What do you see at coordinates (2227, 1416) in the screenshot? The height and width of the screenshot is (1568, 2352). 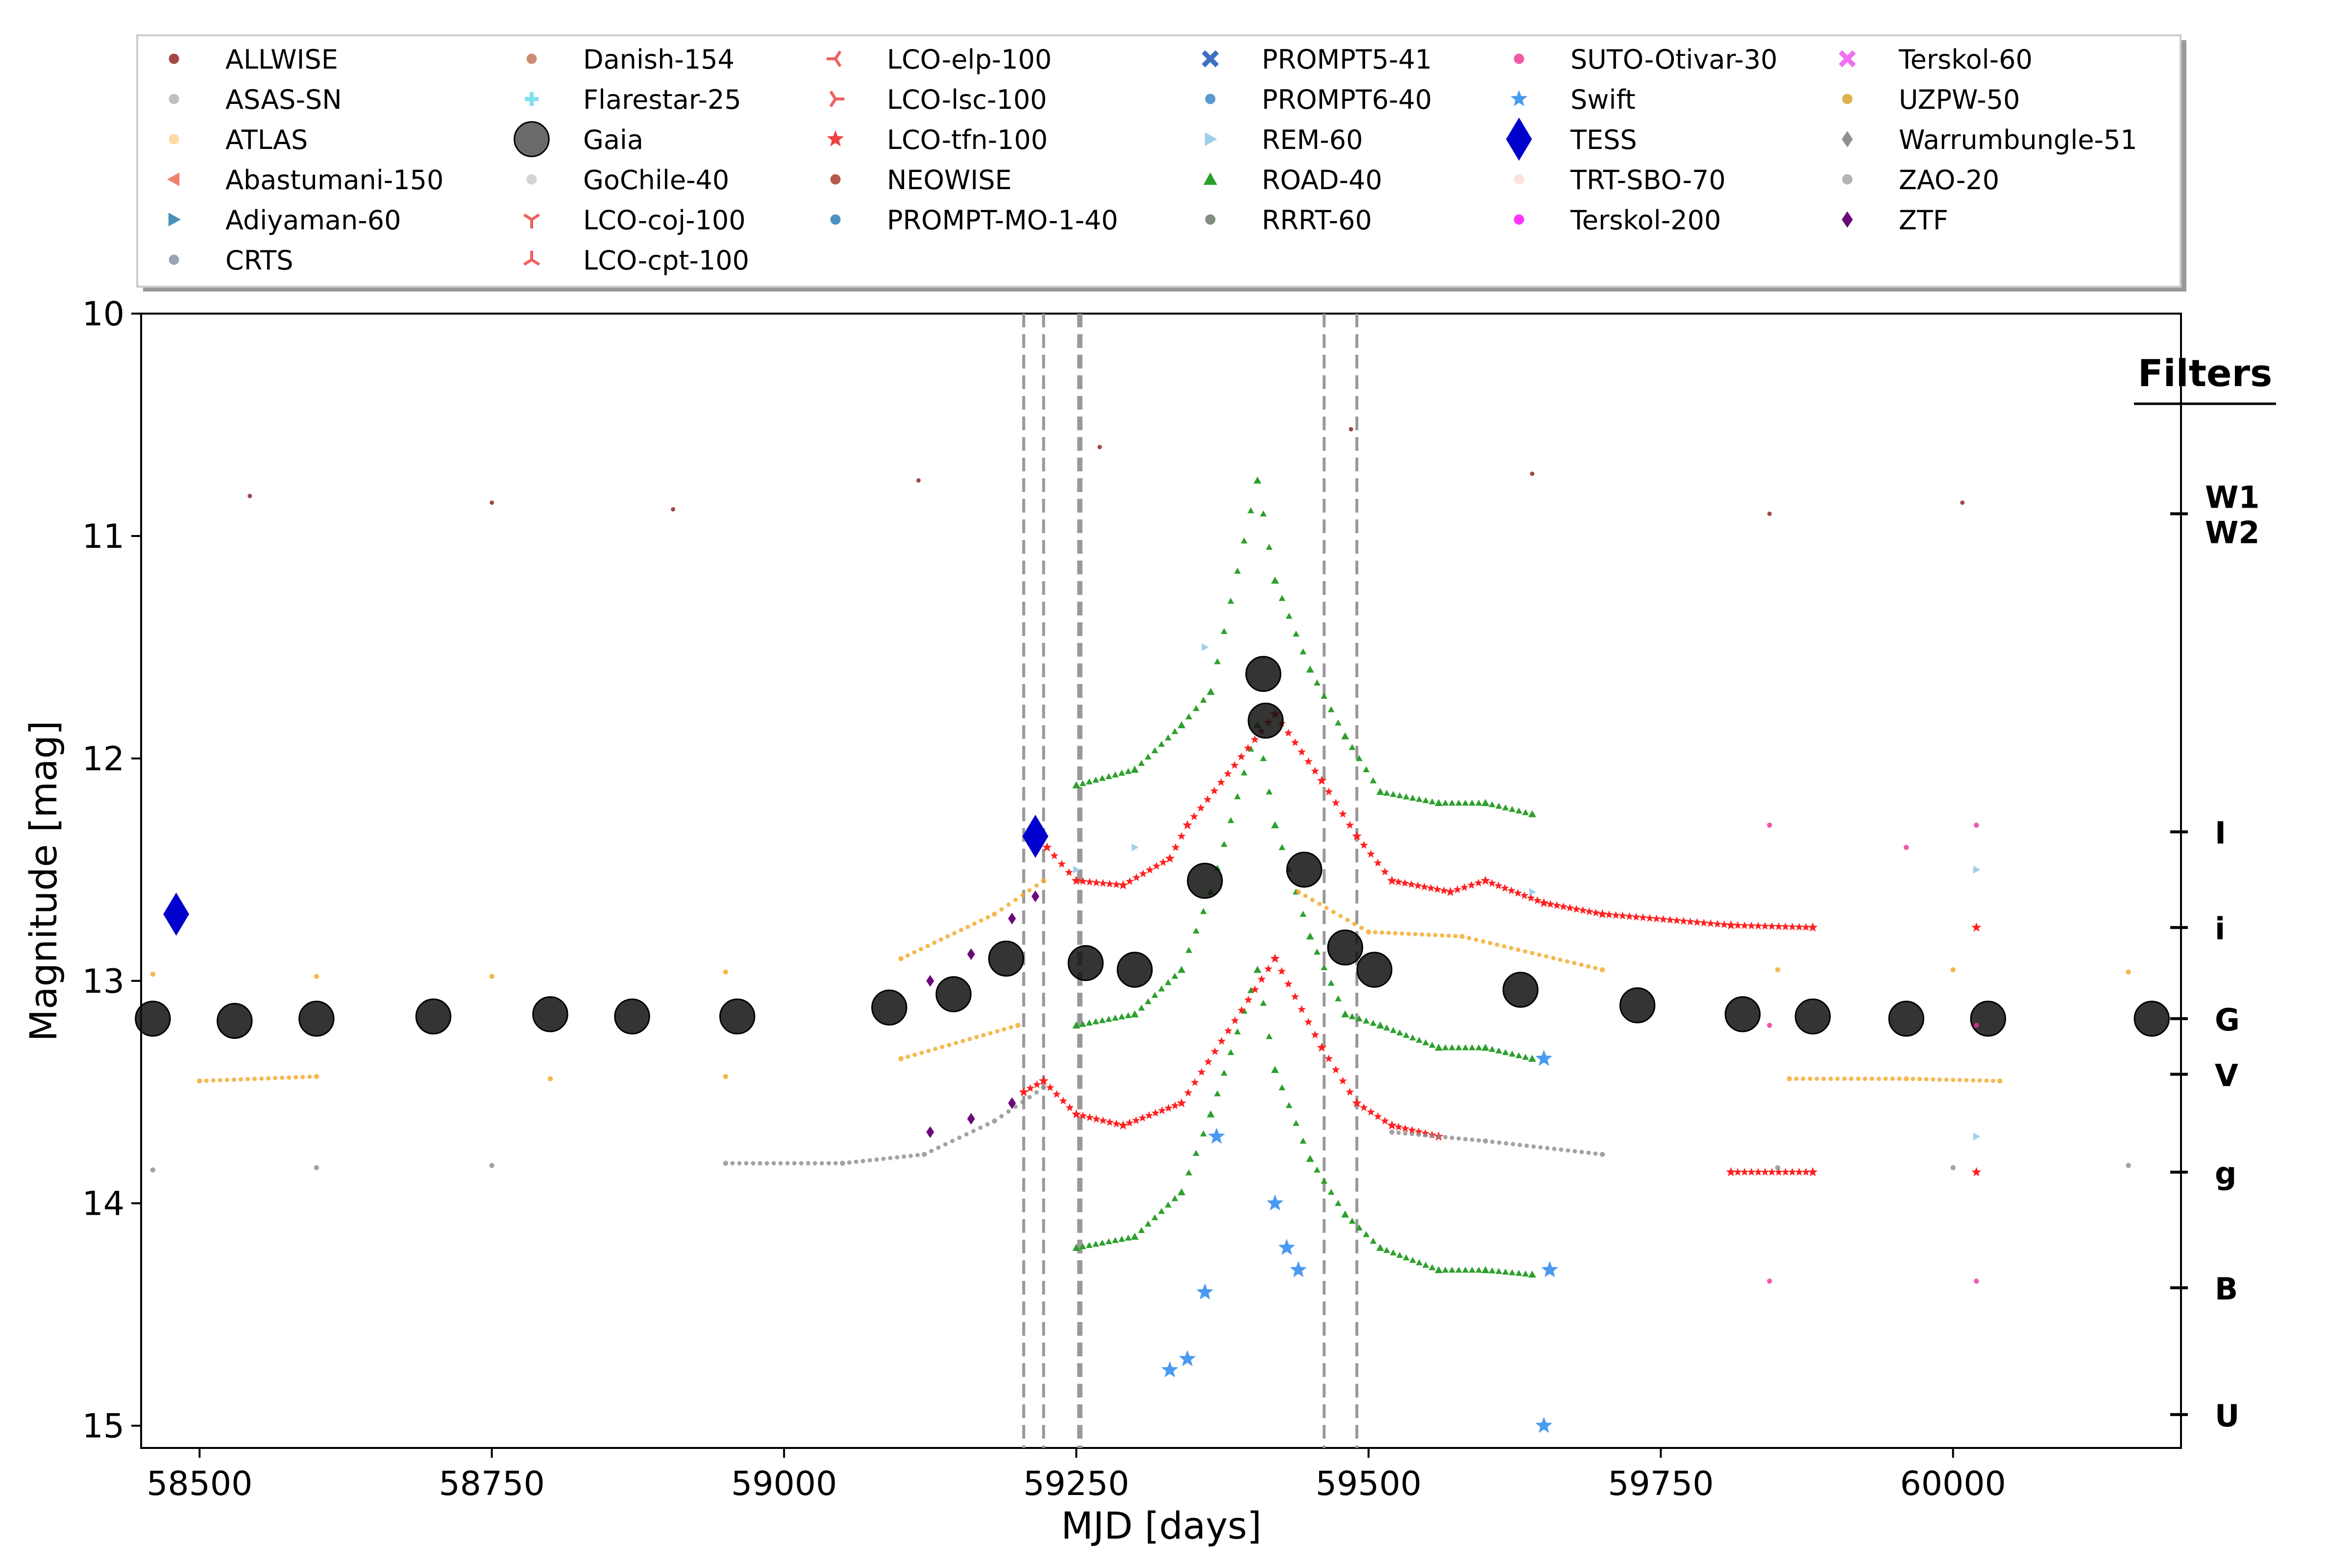 I see `filter-label-u: U` at bounding box center [2227, 1416].